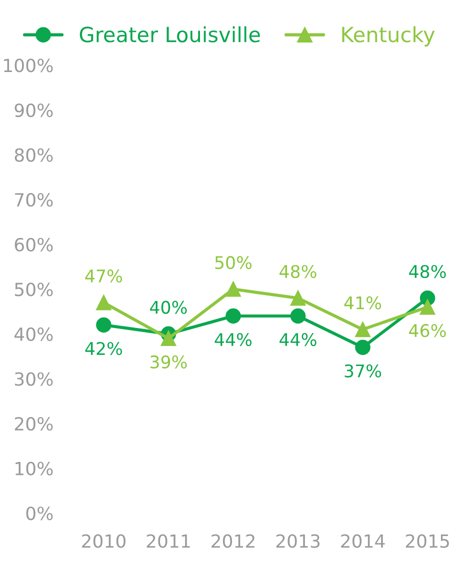  Describe the element at coordinates (170, 34) in the screenshot. I see `legend-label: Greater Louisville` at that location.